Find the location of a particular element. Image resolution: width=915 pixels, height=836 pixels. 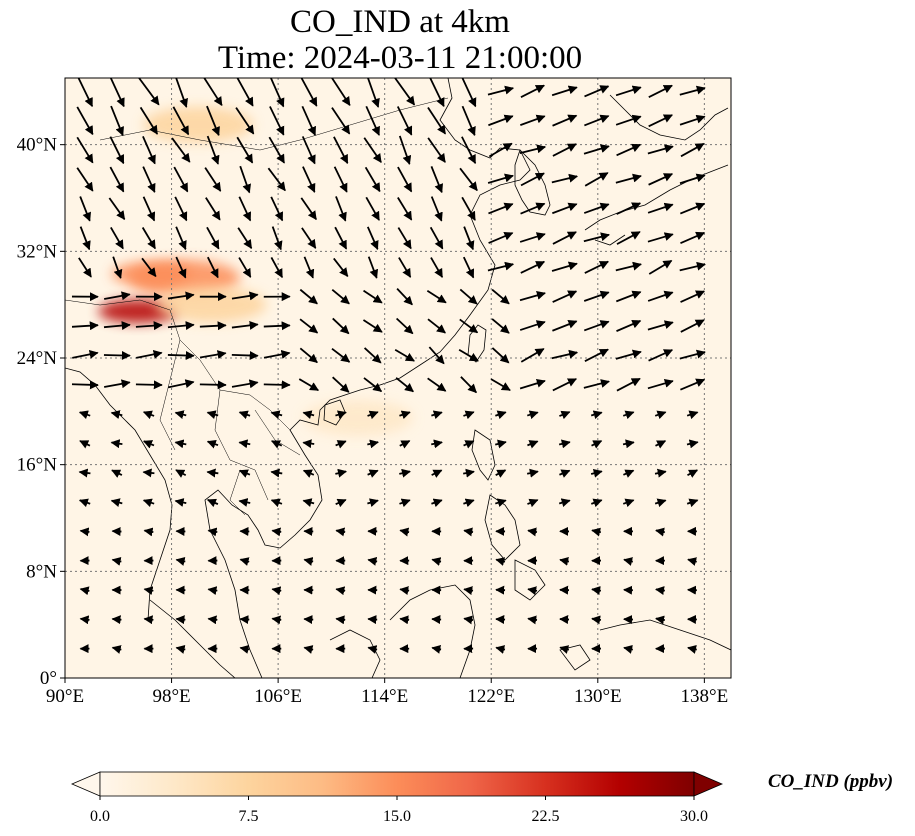

colorbar-tick-label: 7.5 is located at coordinates (249, 816).